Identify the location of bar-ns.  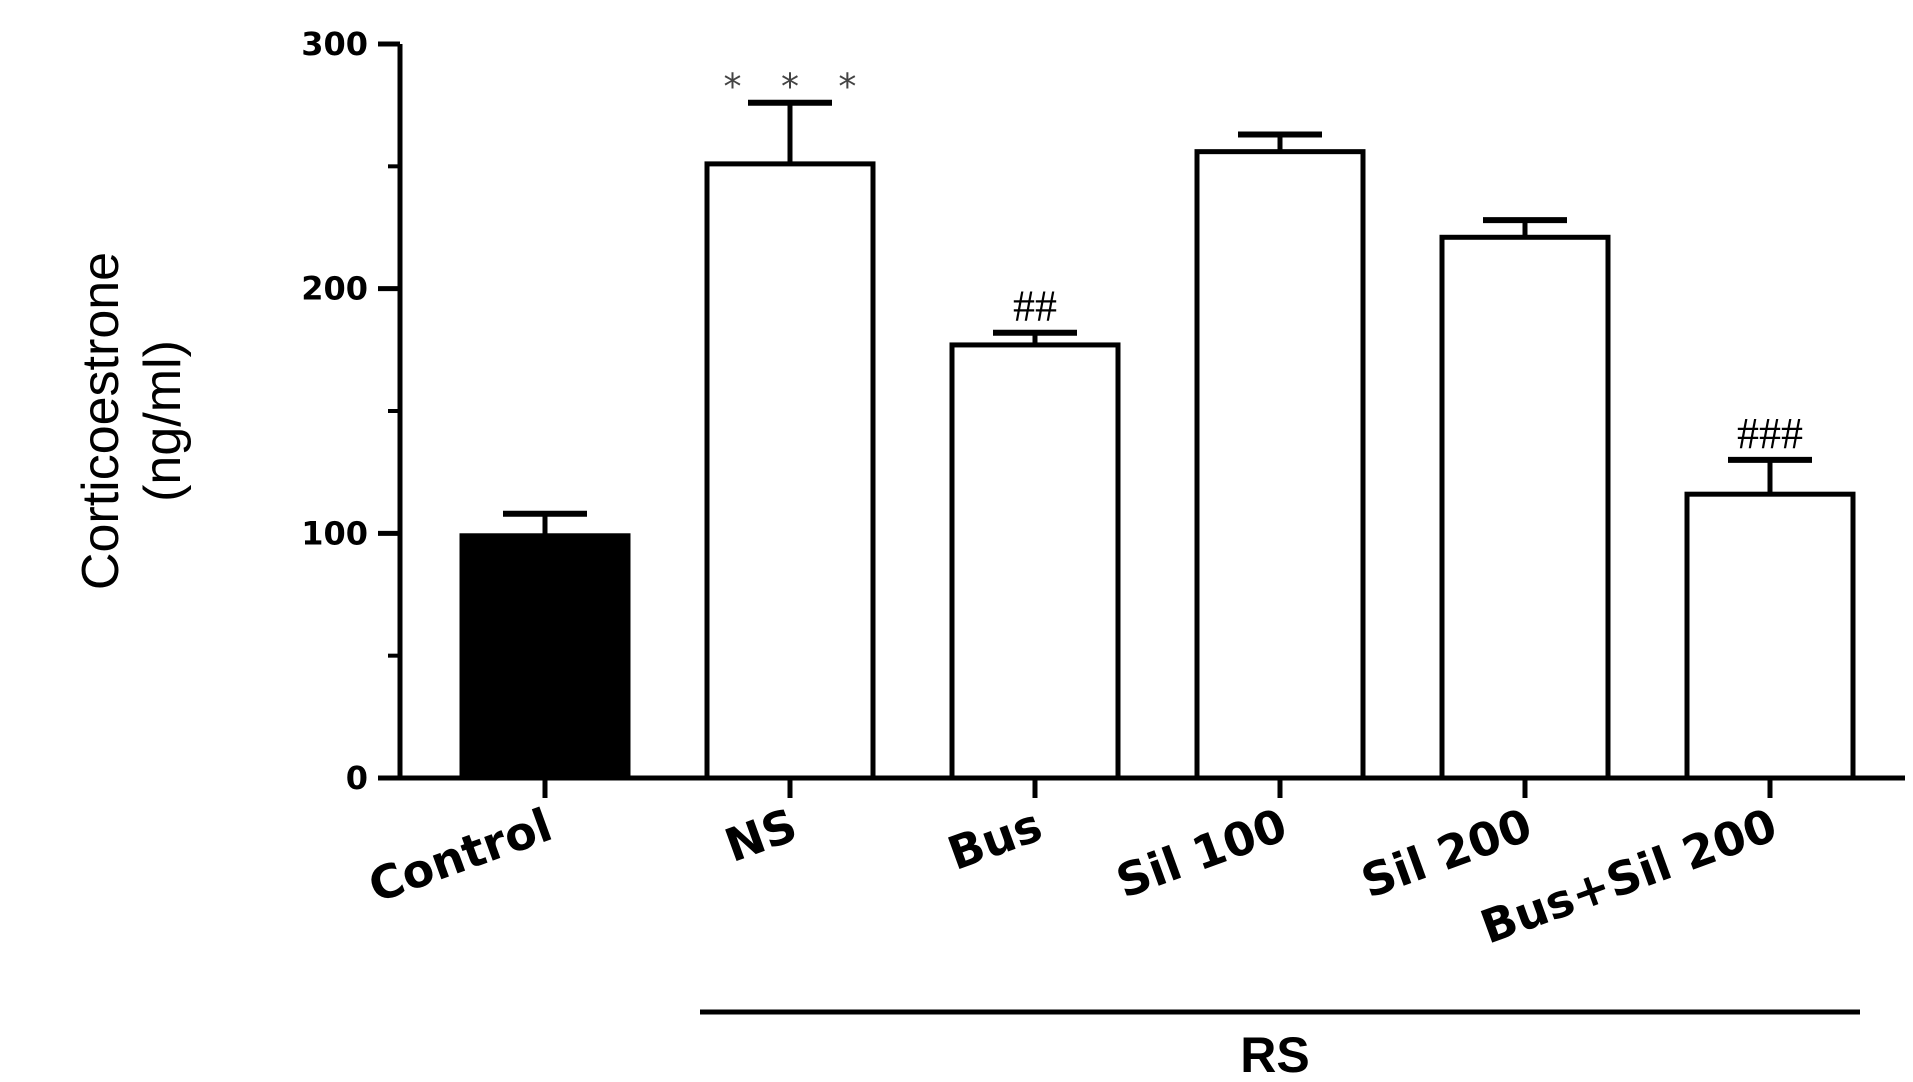
(790, 471).